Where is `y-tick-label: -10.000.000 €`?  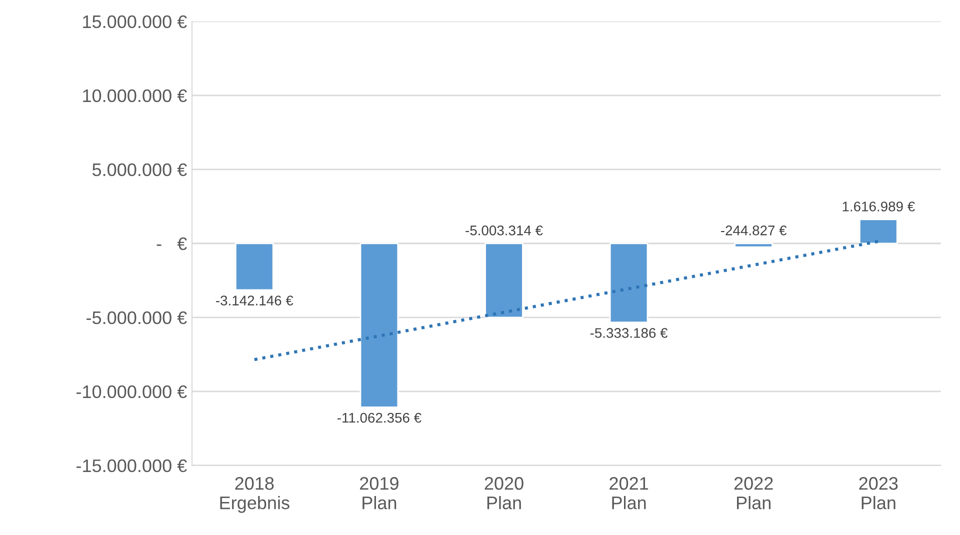
y-tick-label: -10.000.000 € is located at coordinates (131, 391).